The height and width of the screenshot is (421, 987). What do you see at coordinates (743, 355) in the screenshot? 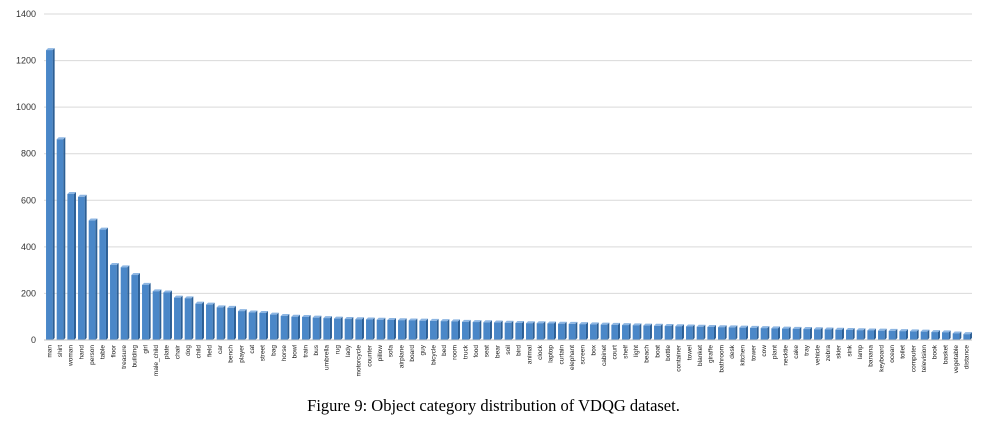
I see `x-category-label: kitchen` at bounding box center [743, 355].